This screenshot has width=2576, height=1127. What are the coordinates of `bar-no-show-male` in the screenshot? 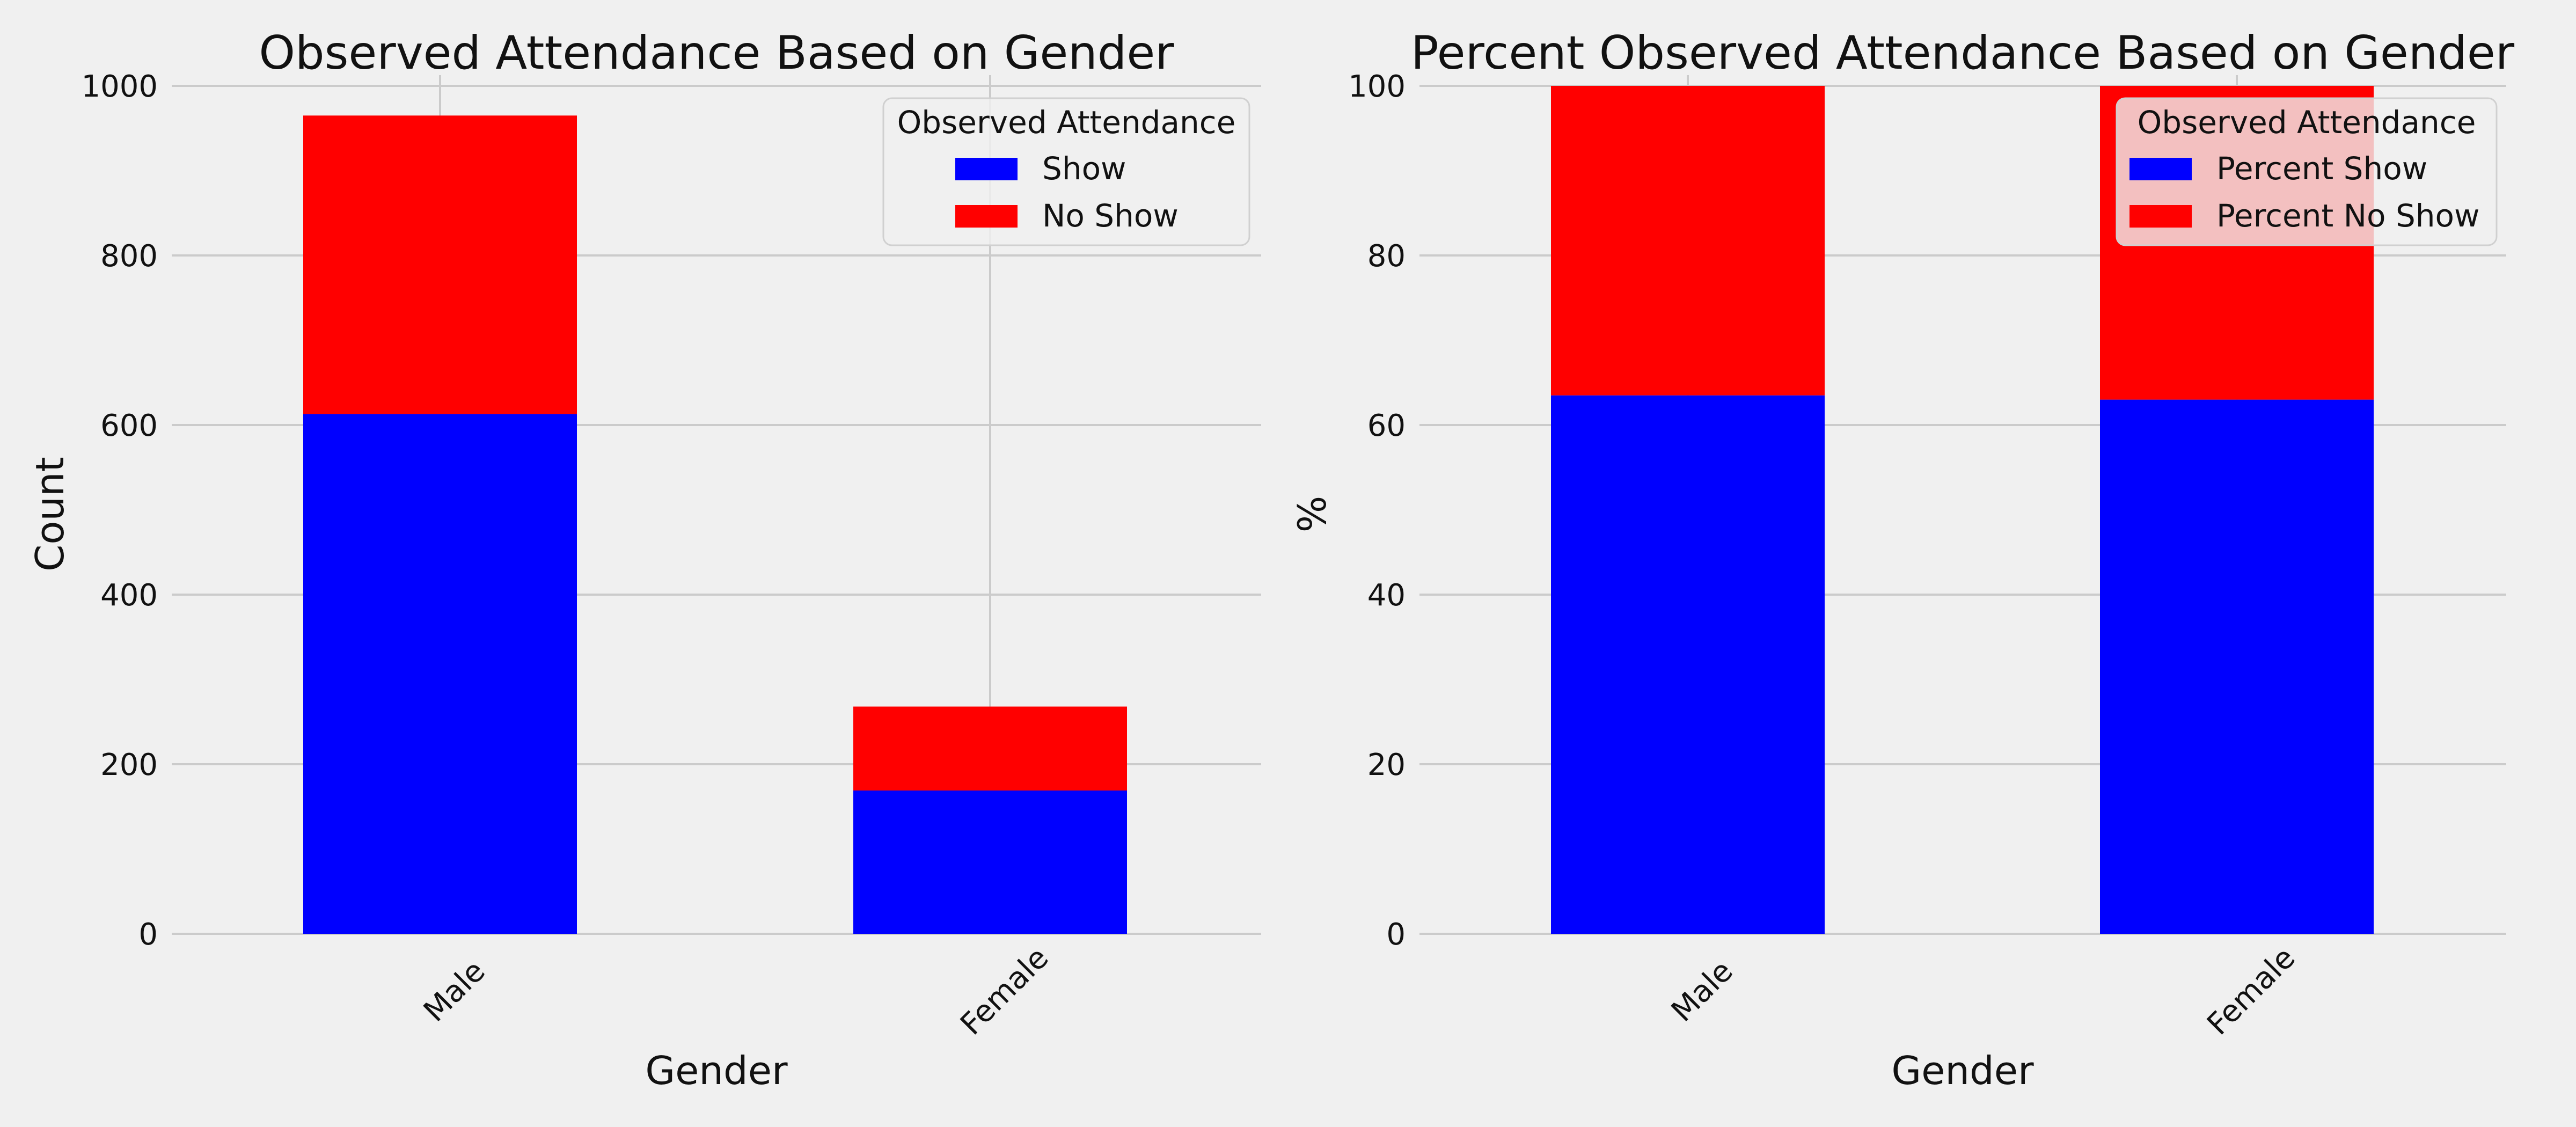 It's located at (440, 264).